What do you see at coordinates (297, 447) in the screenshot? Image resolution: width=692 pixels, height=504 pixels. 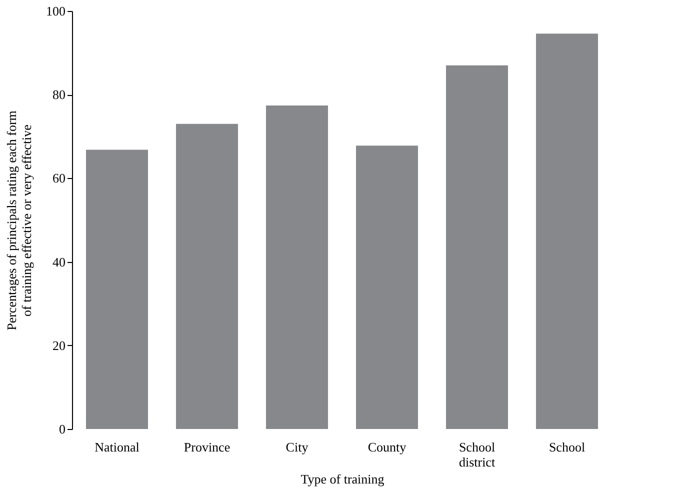 I see `x-tick-label: City` at bounding box center [297, 447].